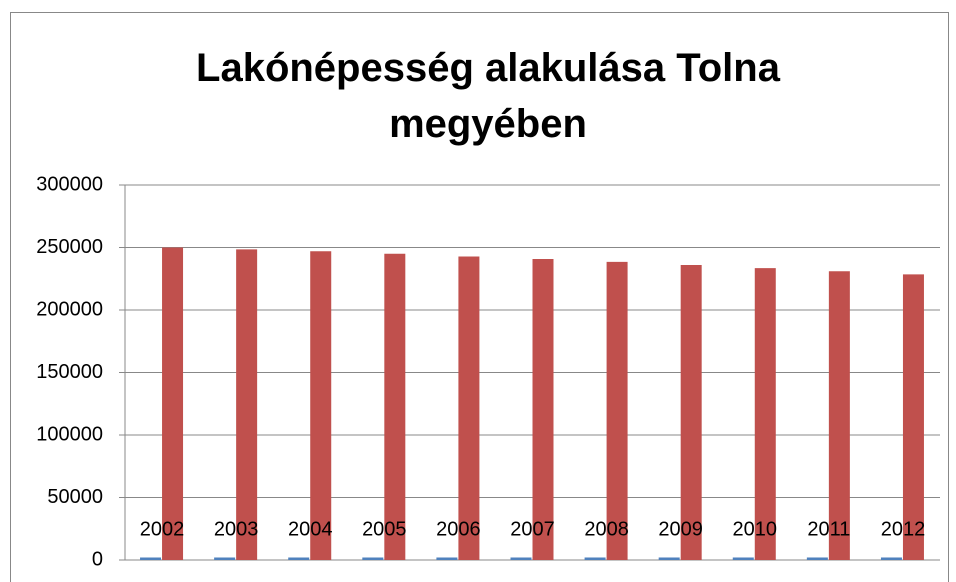  I want to click on chart-title: Lakónépesség alakulása Tolna megyében, so click(488, 96).